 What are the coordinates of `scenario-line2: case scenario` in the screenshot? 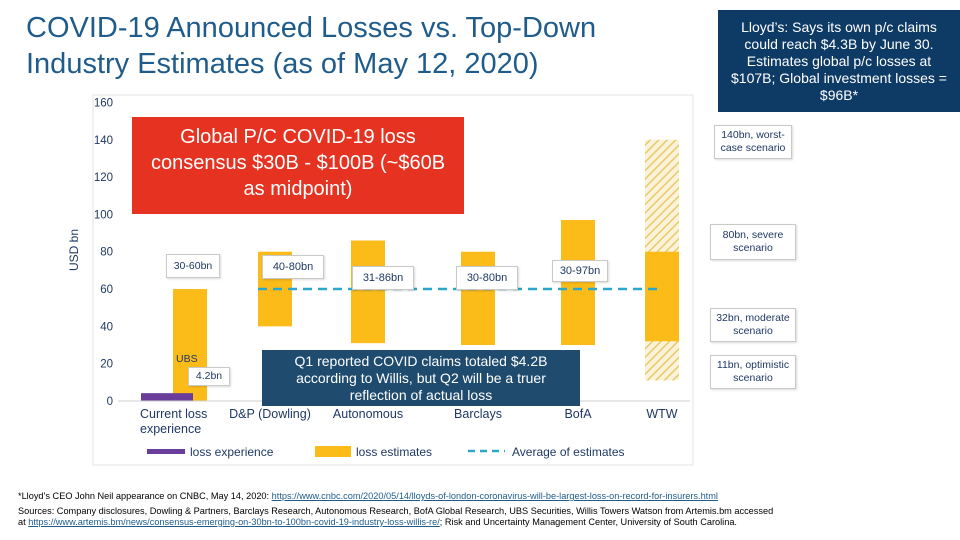 It's located at (753, 148).